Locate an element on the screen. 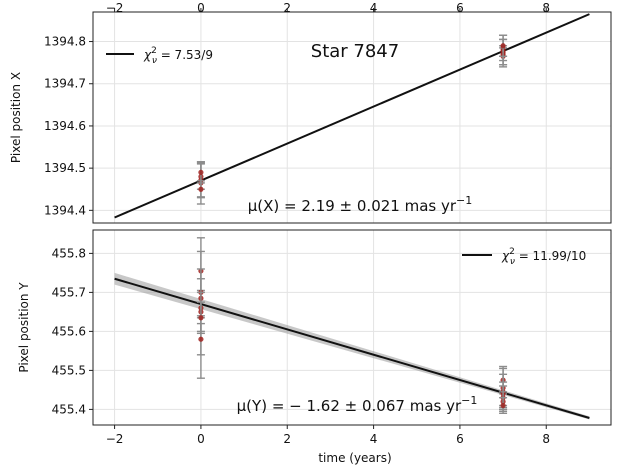 The image size is (619, 472). proper-motion-annotation: μ(X) = 2.19 ± 0.021 mas yr−1 is located at coordinates (360, 204).